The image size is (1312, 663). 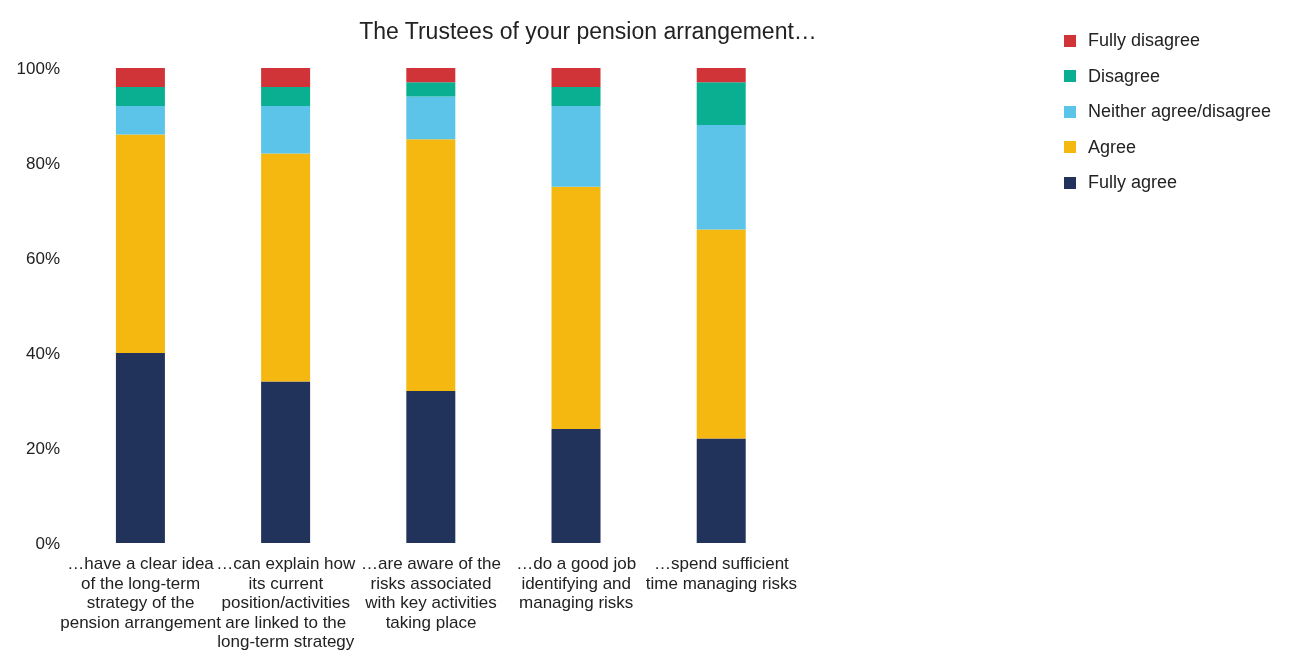 I want to click on legend-label: Neither agree/disagree, so click(x=1180, y=112).